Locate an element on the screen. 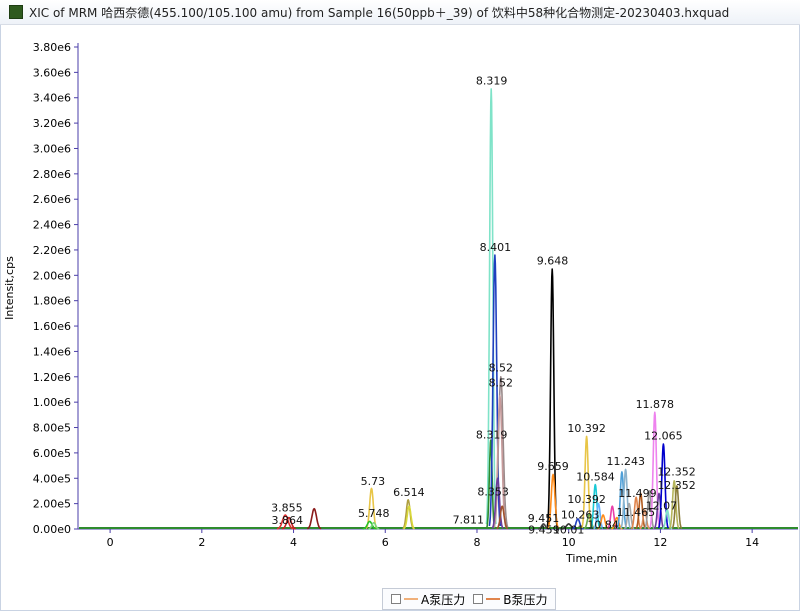  peak-label: 5.73 is located at coordinates (373, 481).